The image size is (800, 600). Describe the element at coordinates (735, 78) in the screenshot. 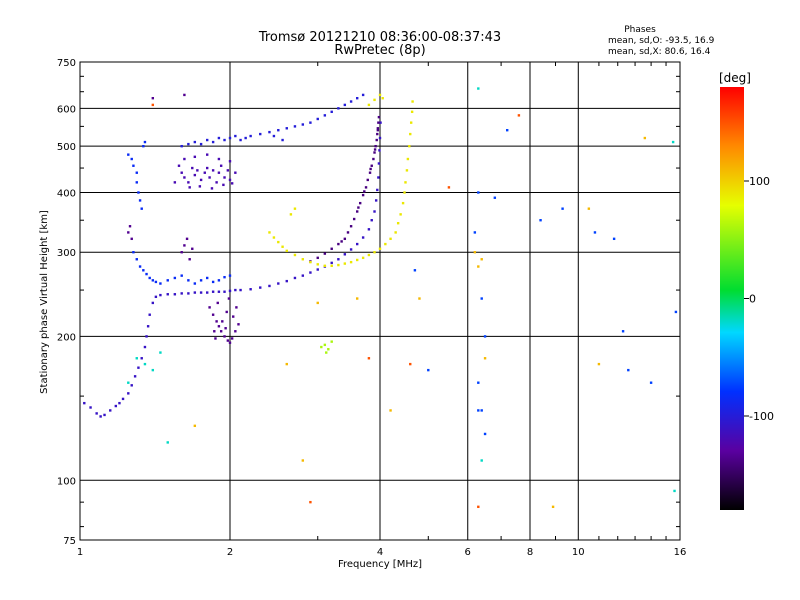

I see `colorbar-label: [deg]` at that location.